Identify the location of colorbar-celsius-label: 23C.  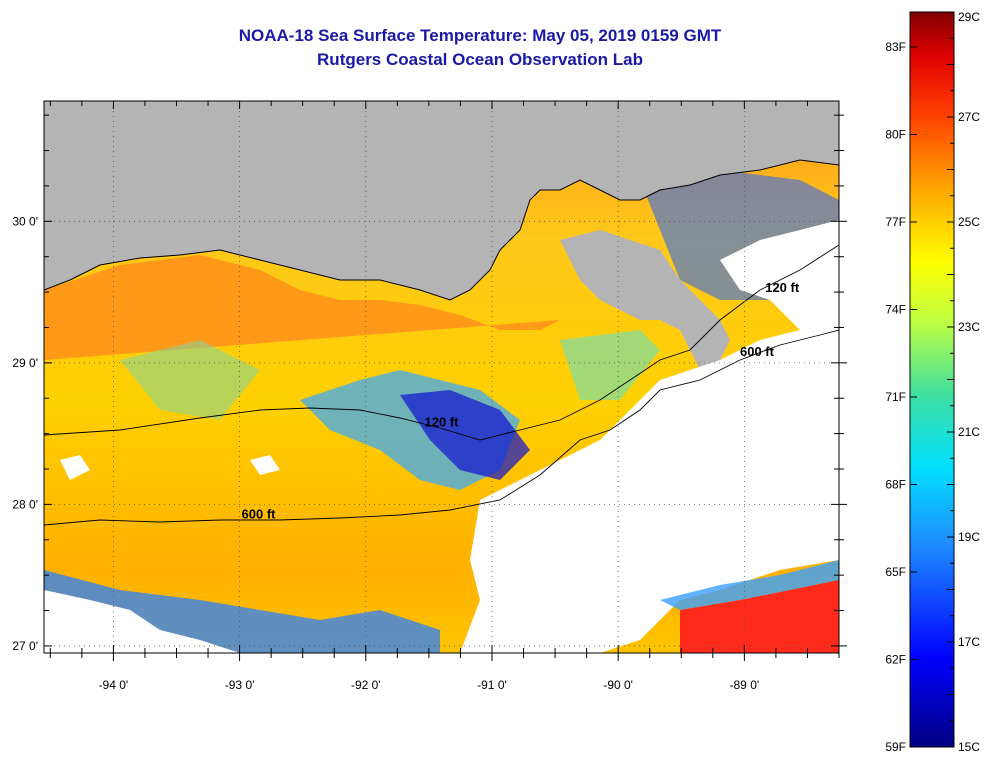
(969, 327).